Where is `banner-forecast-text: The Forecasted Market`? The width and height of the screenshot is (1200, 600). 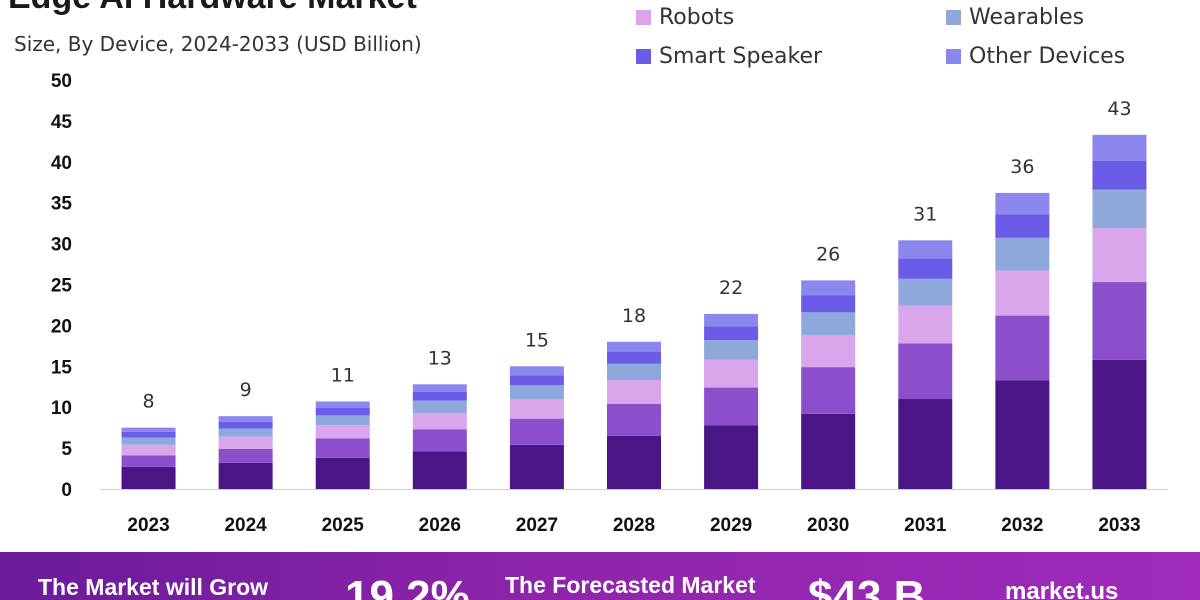
banner-forecast-text: The Forecasted Market is located at coordinates (630, 585).